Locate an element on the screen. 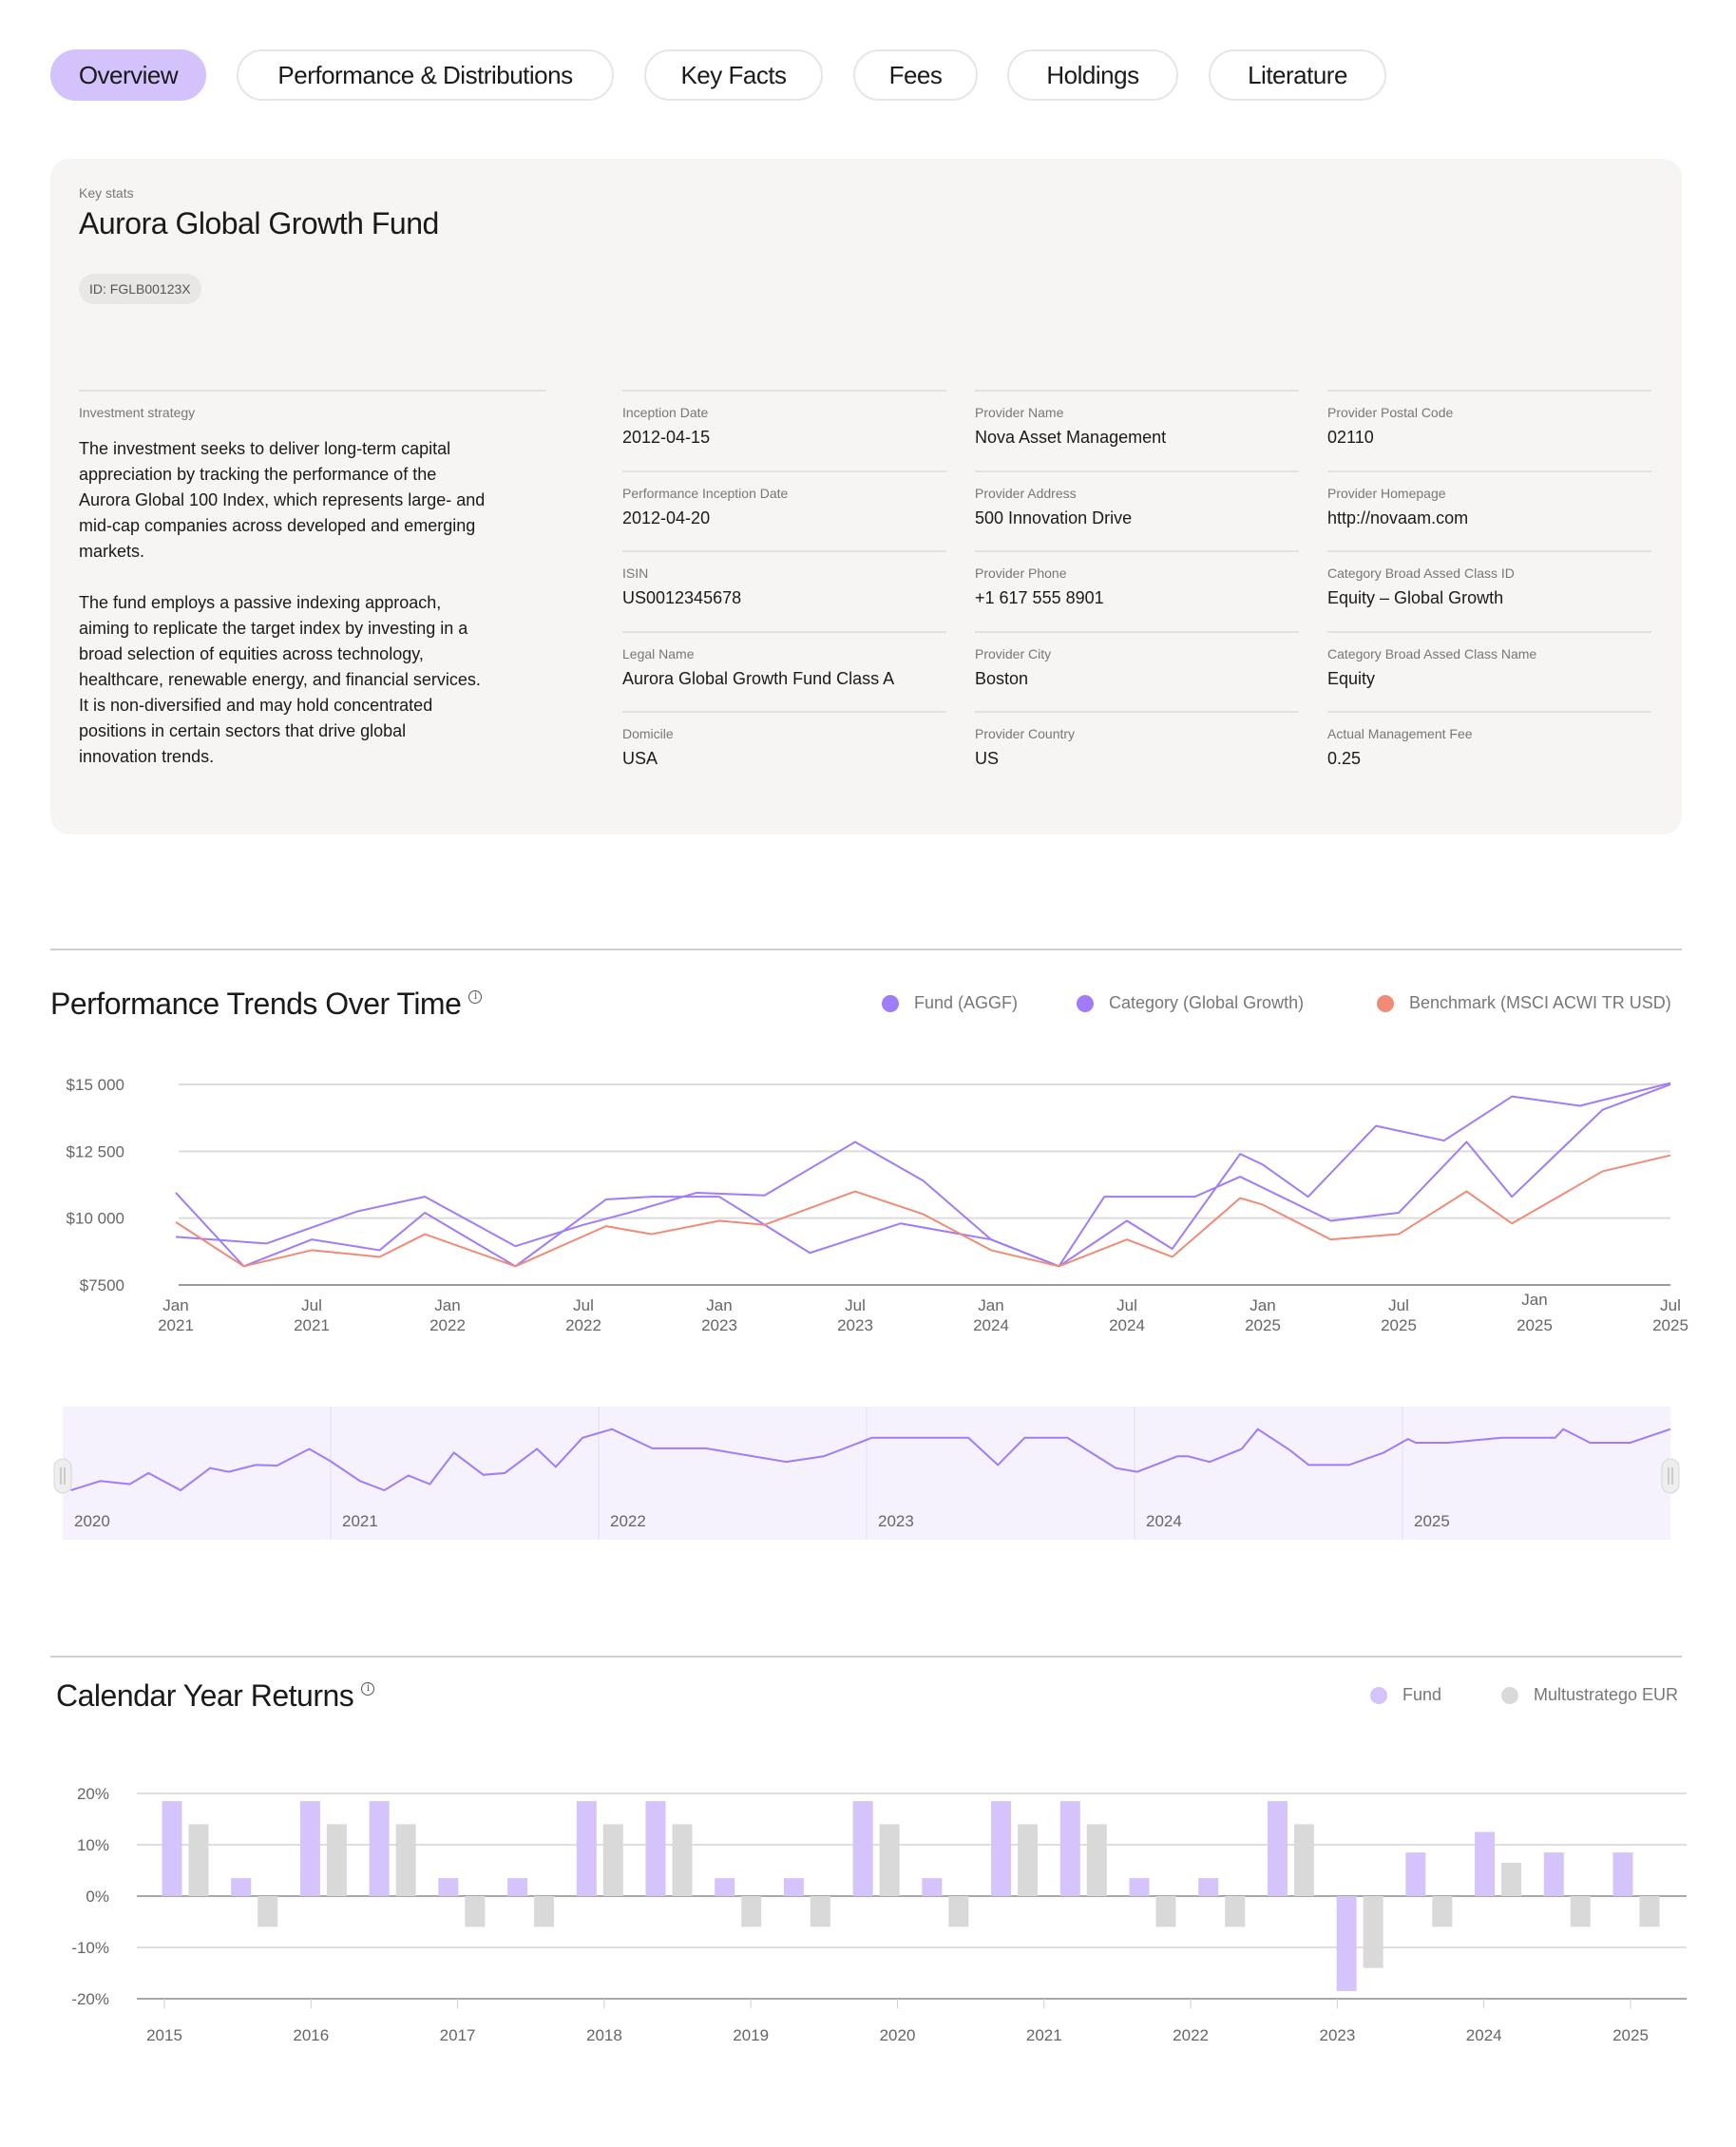  navigator-year-label: 2024 is located at coordinates (1164, 1521).